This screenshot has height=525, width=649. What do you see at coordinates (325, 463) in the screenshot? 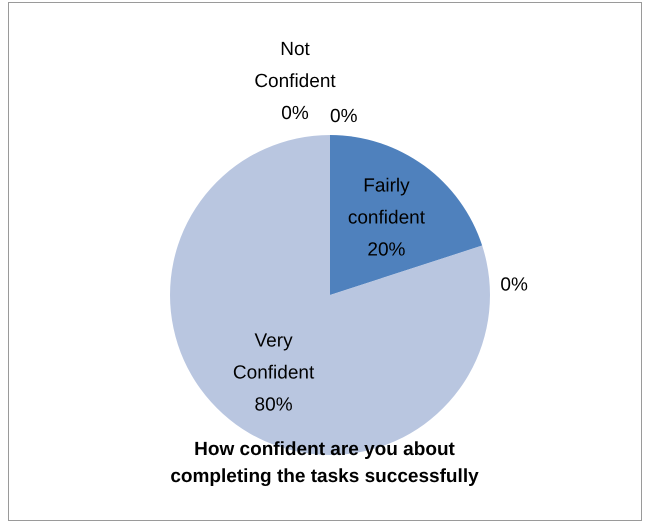
I see `text: How confident are you about completing the tasks successfully` at bounding box center [325, 463].